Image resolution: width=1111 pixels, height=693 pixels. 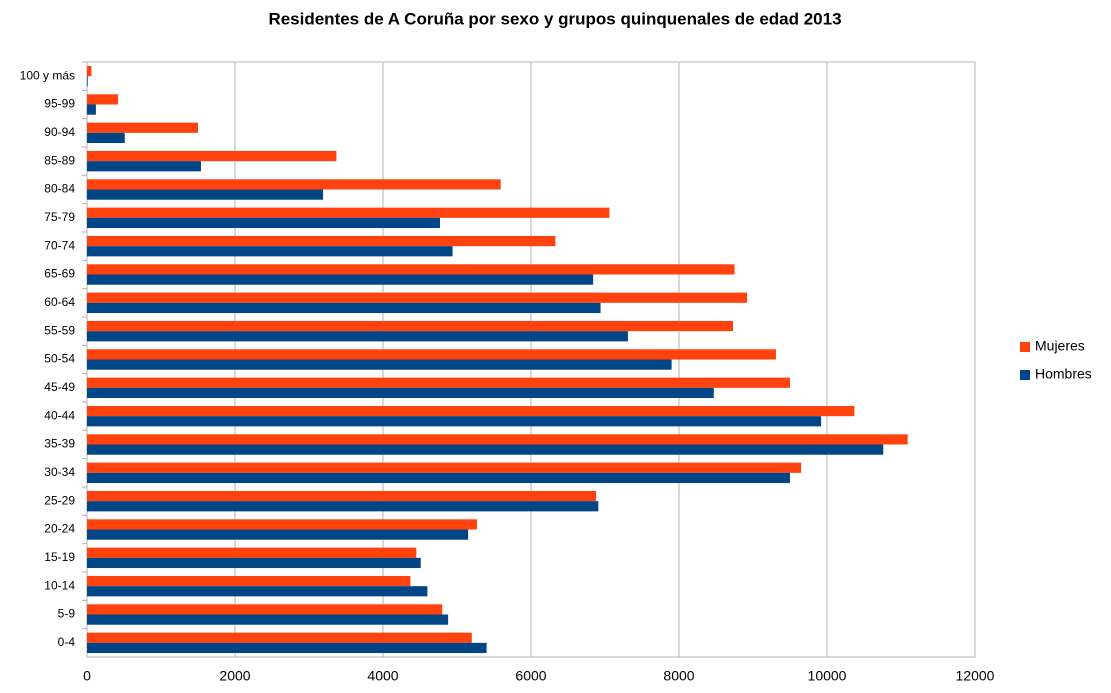 What do you see at coordinates (67, 642) in the screenshot?
I see `y-tick-label: 0-4` at bounding box center [67, 642].